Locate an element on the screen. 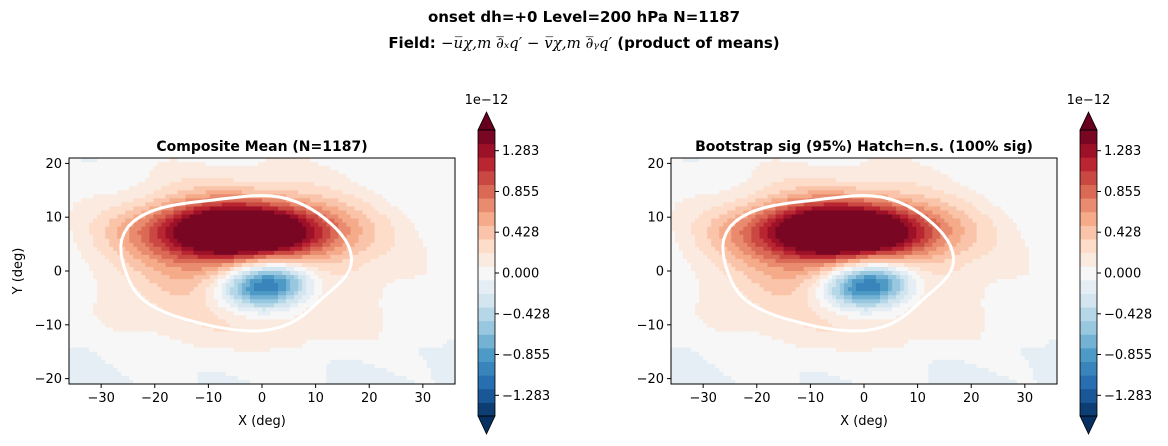 The image size is (1168, 446). x-tick-label: 10 is located at coordinates (917, 398).